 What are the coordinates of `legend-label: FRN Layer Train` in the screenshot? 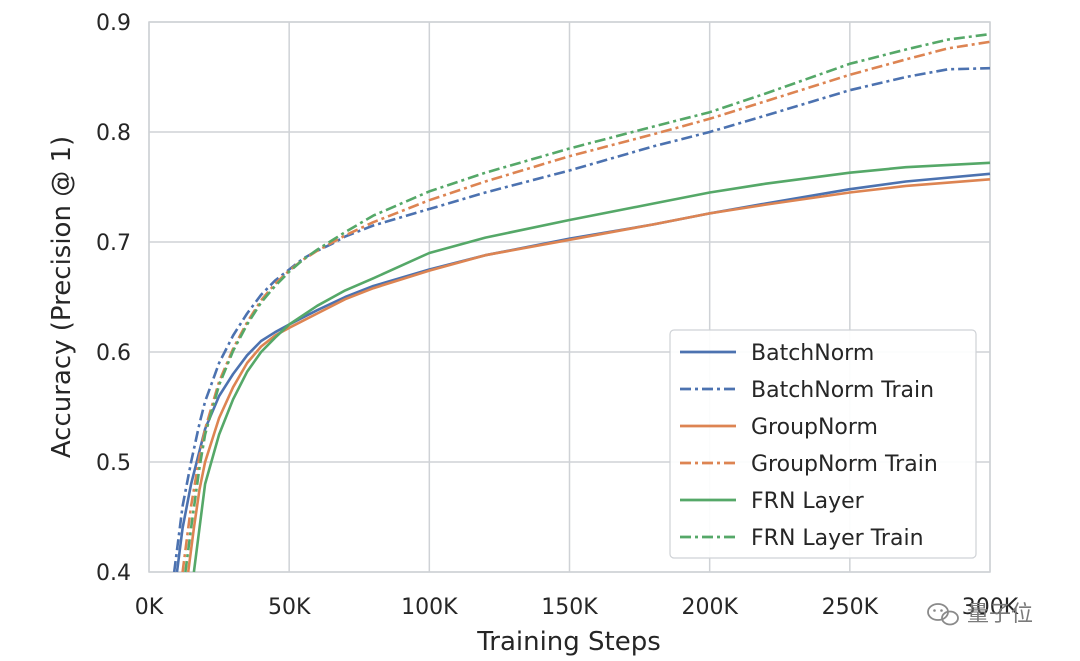 It's located at (837, 538).